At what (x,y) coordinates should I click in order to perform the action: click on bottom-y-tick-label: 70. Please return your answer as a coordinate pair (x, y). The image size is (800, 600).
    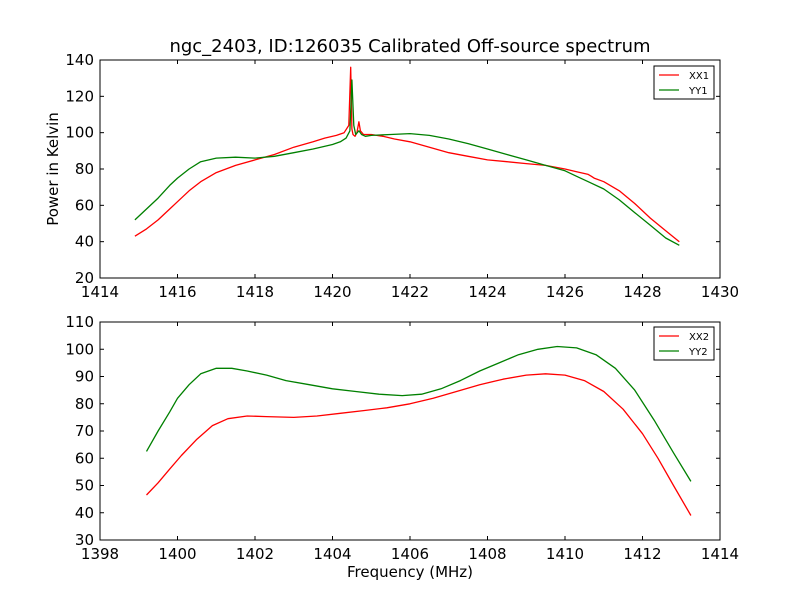
    Looking at the image, I should click on (84, 431).